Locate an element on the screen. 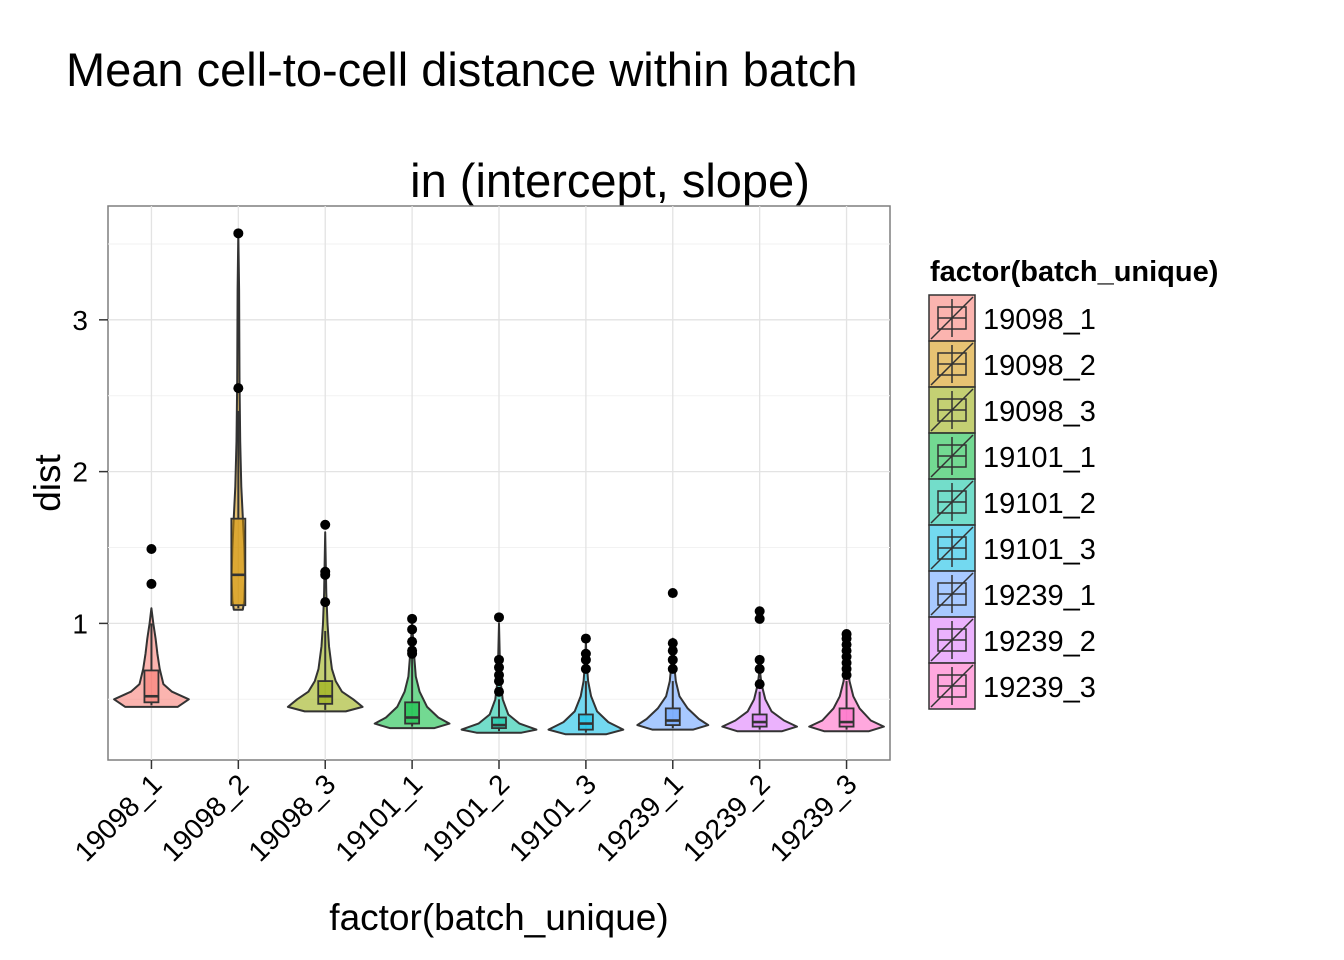 This screenshot has height=960, width=1344. legend-item-19098_2: 19098_2 is located at coordinates (1012, 364).